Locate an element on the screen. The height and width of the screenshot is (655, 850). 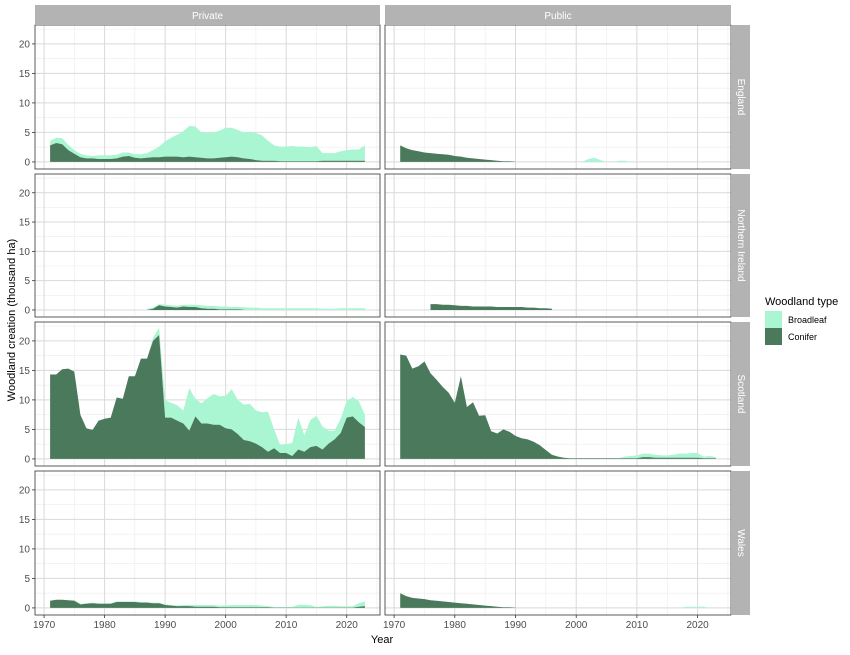
strip-public is located at coordinates (558, 15).